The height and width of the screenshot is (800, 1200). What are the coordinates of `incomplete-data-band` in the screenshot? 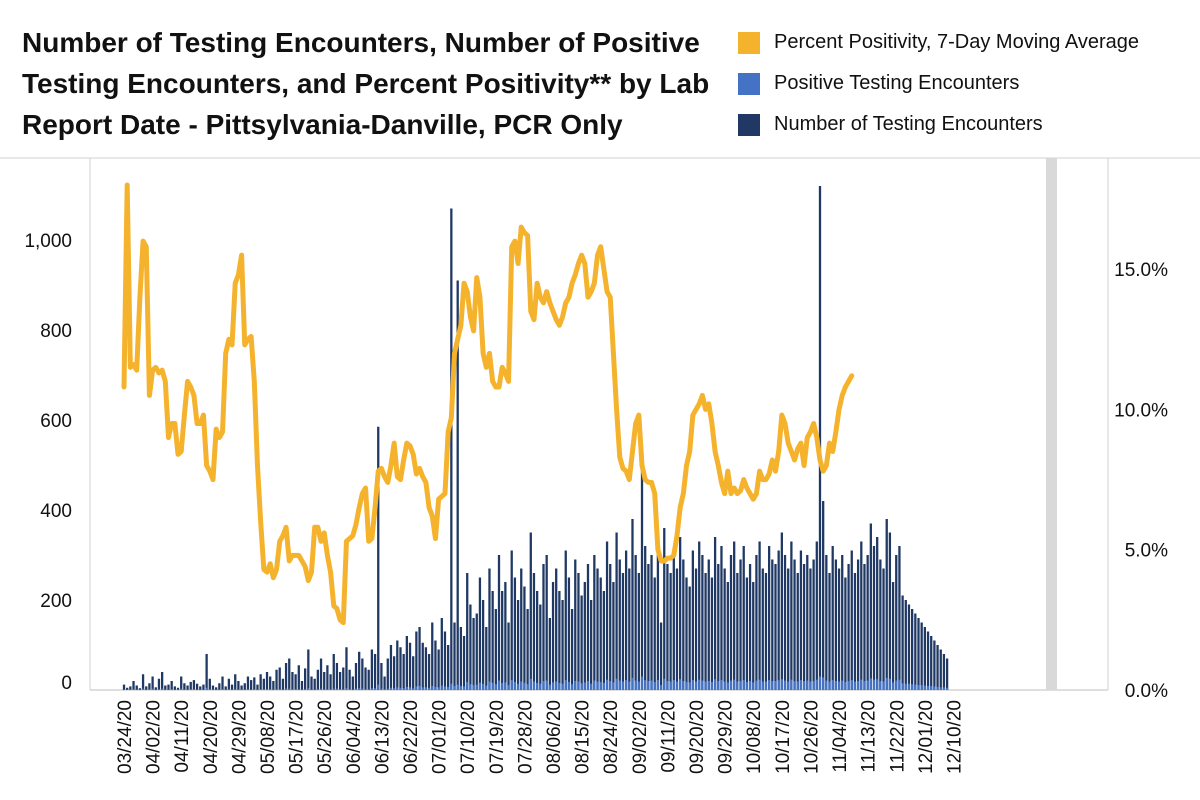 It's located at (1051, 424).